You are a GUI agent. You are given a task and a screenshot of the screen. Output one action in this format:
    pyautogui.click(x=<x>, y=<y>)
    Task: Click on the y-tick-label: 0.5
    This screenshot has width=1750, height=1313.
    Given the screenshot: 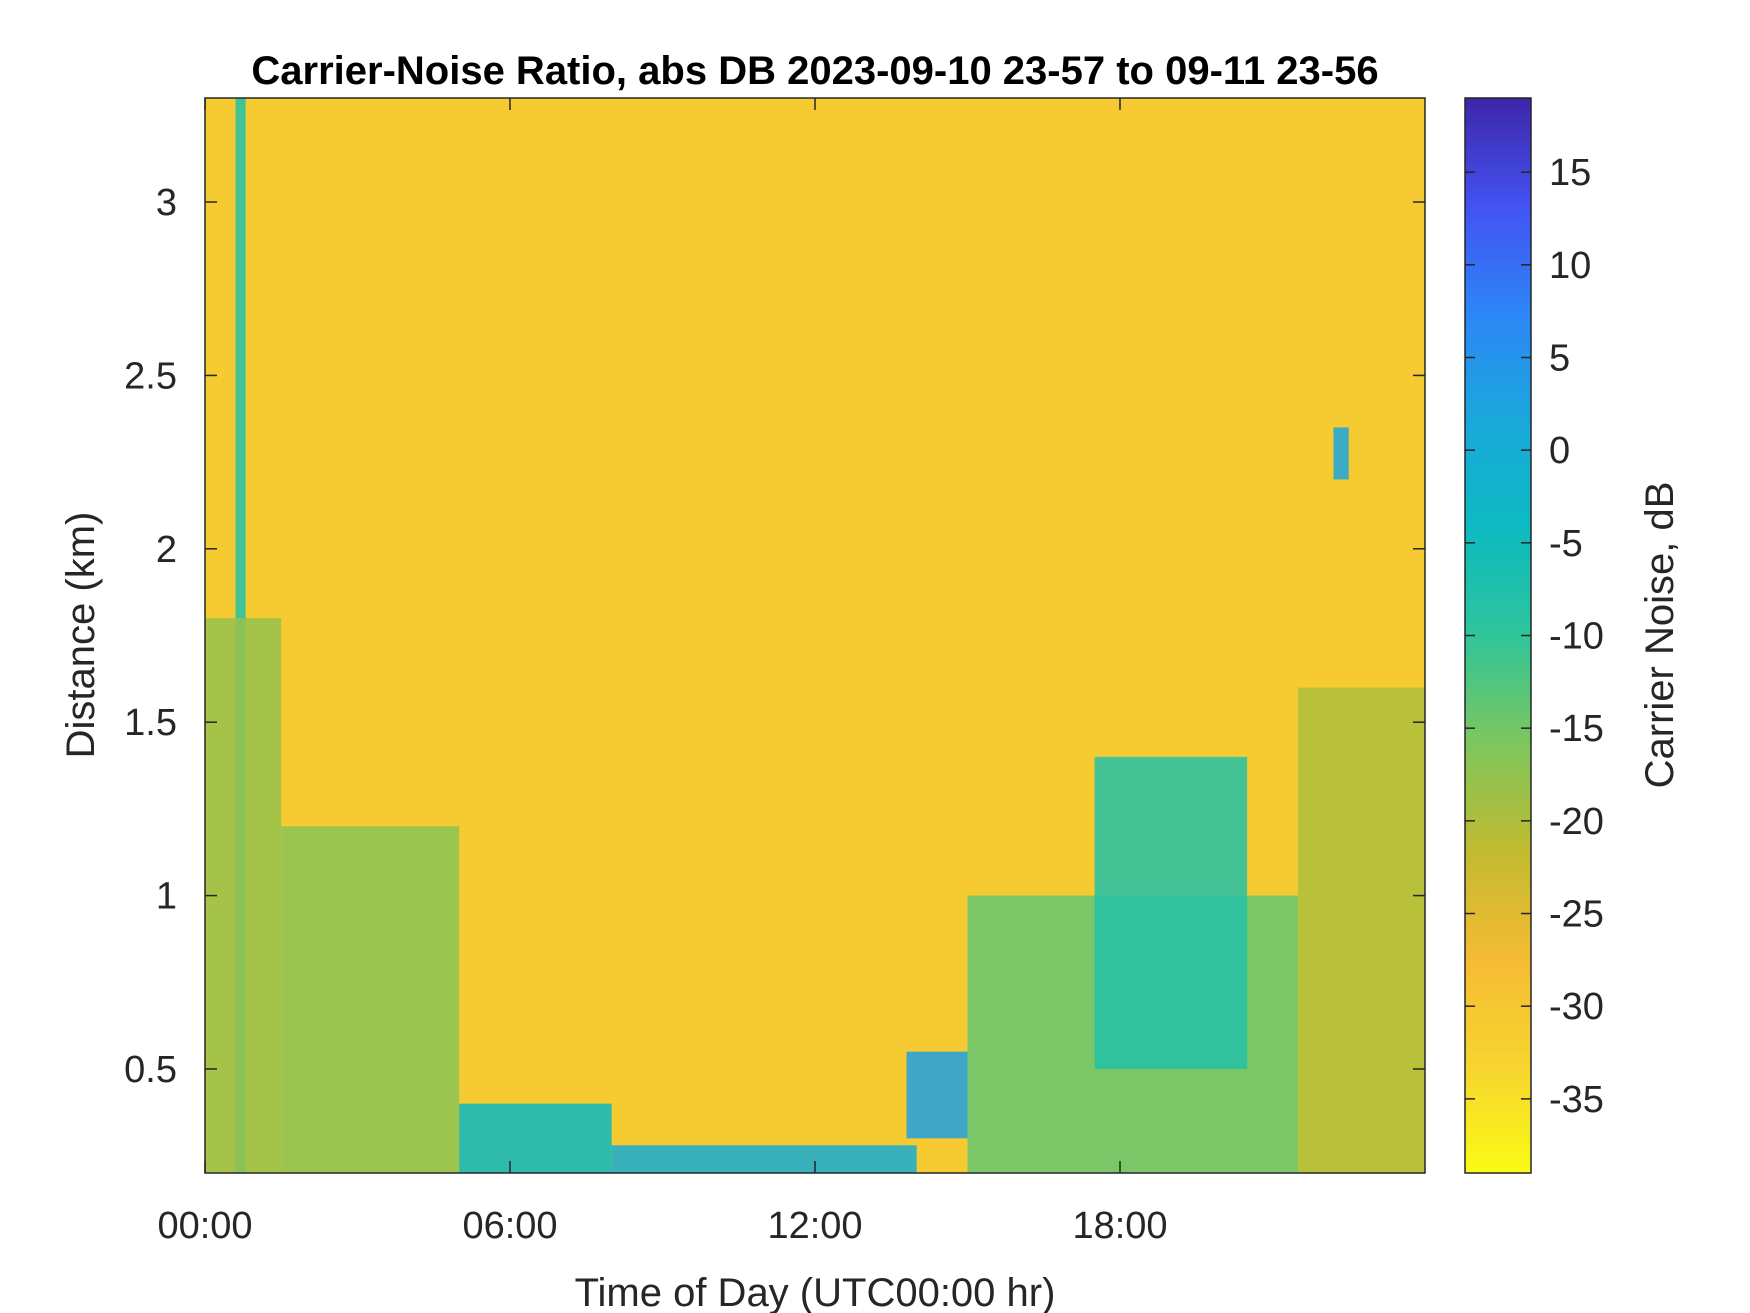 What is the action you would take?
    pyautogui.click(x=150, y=1070)
    